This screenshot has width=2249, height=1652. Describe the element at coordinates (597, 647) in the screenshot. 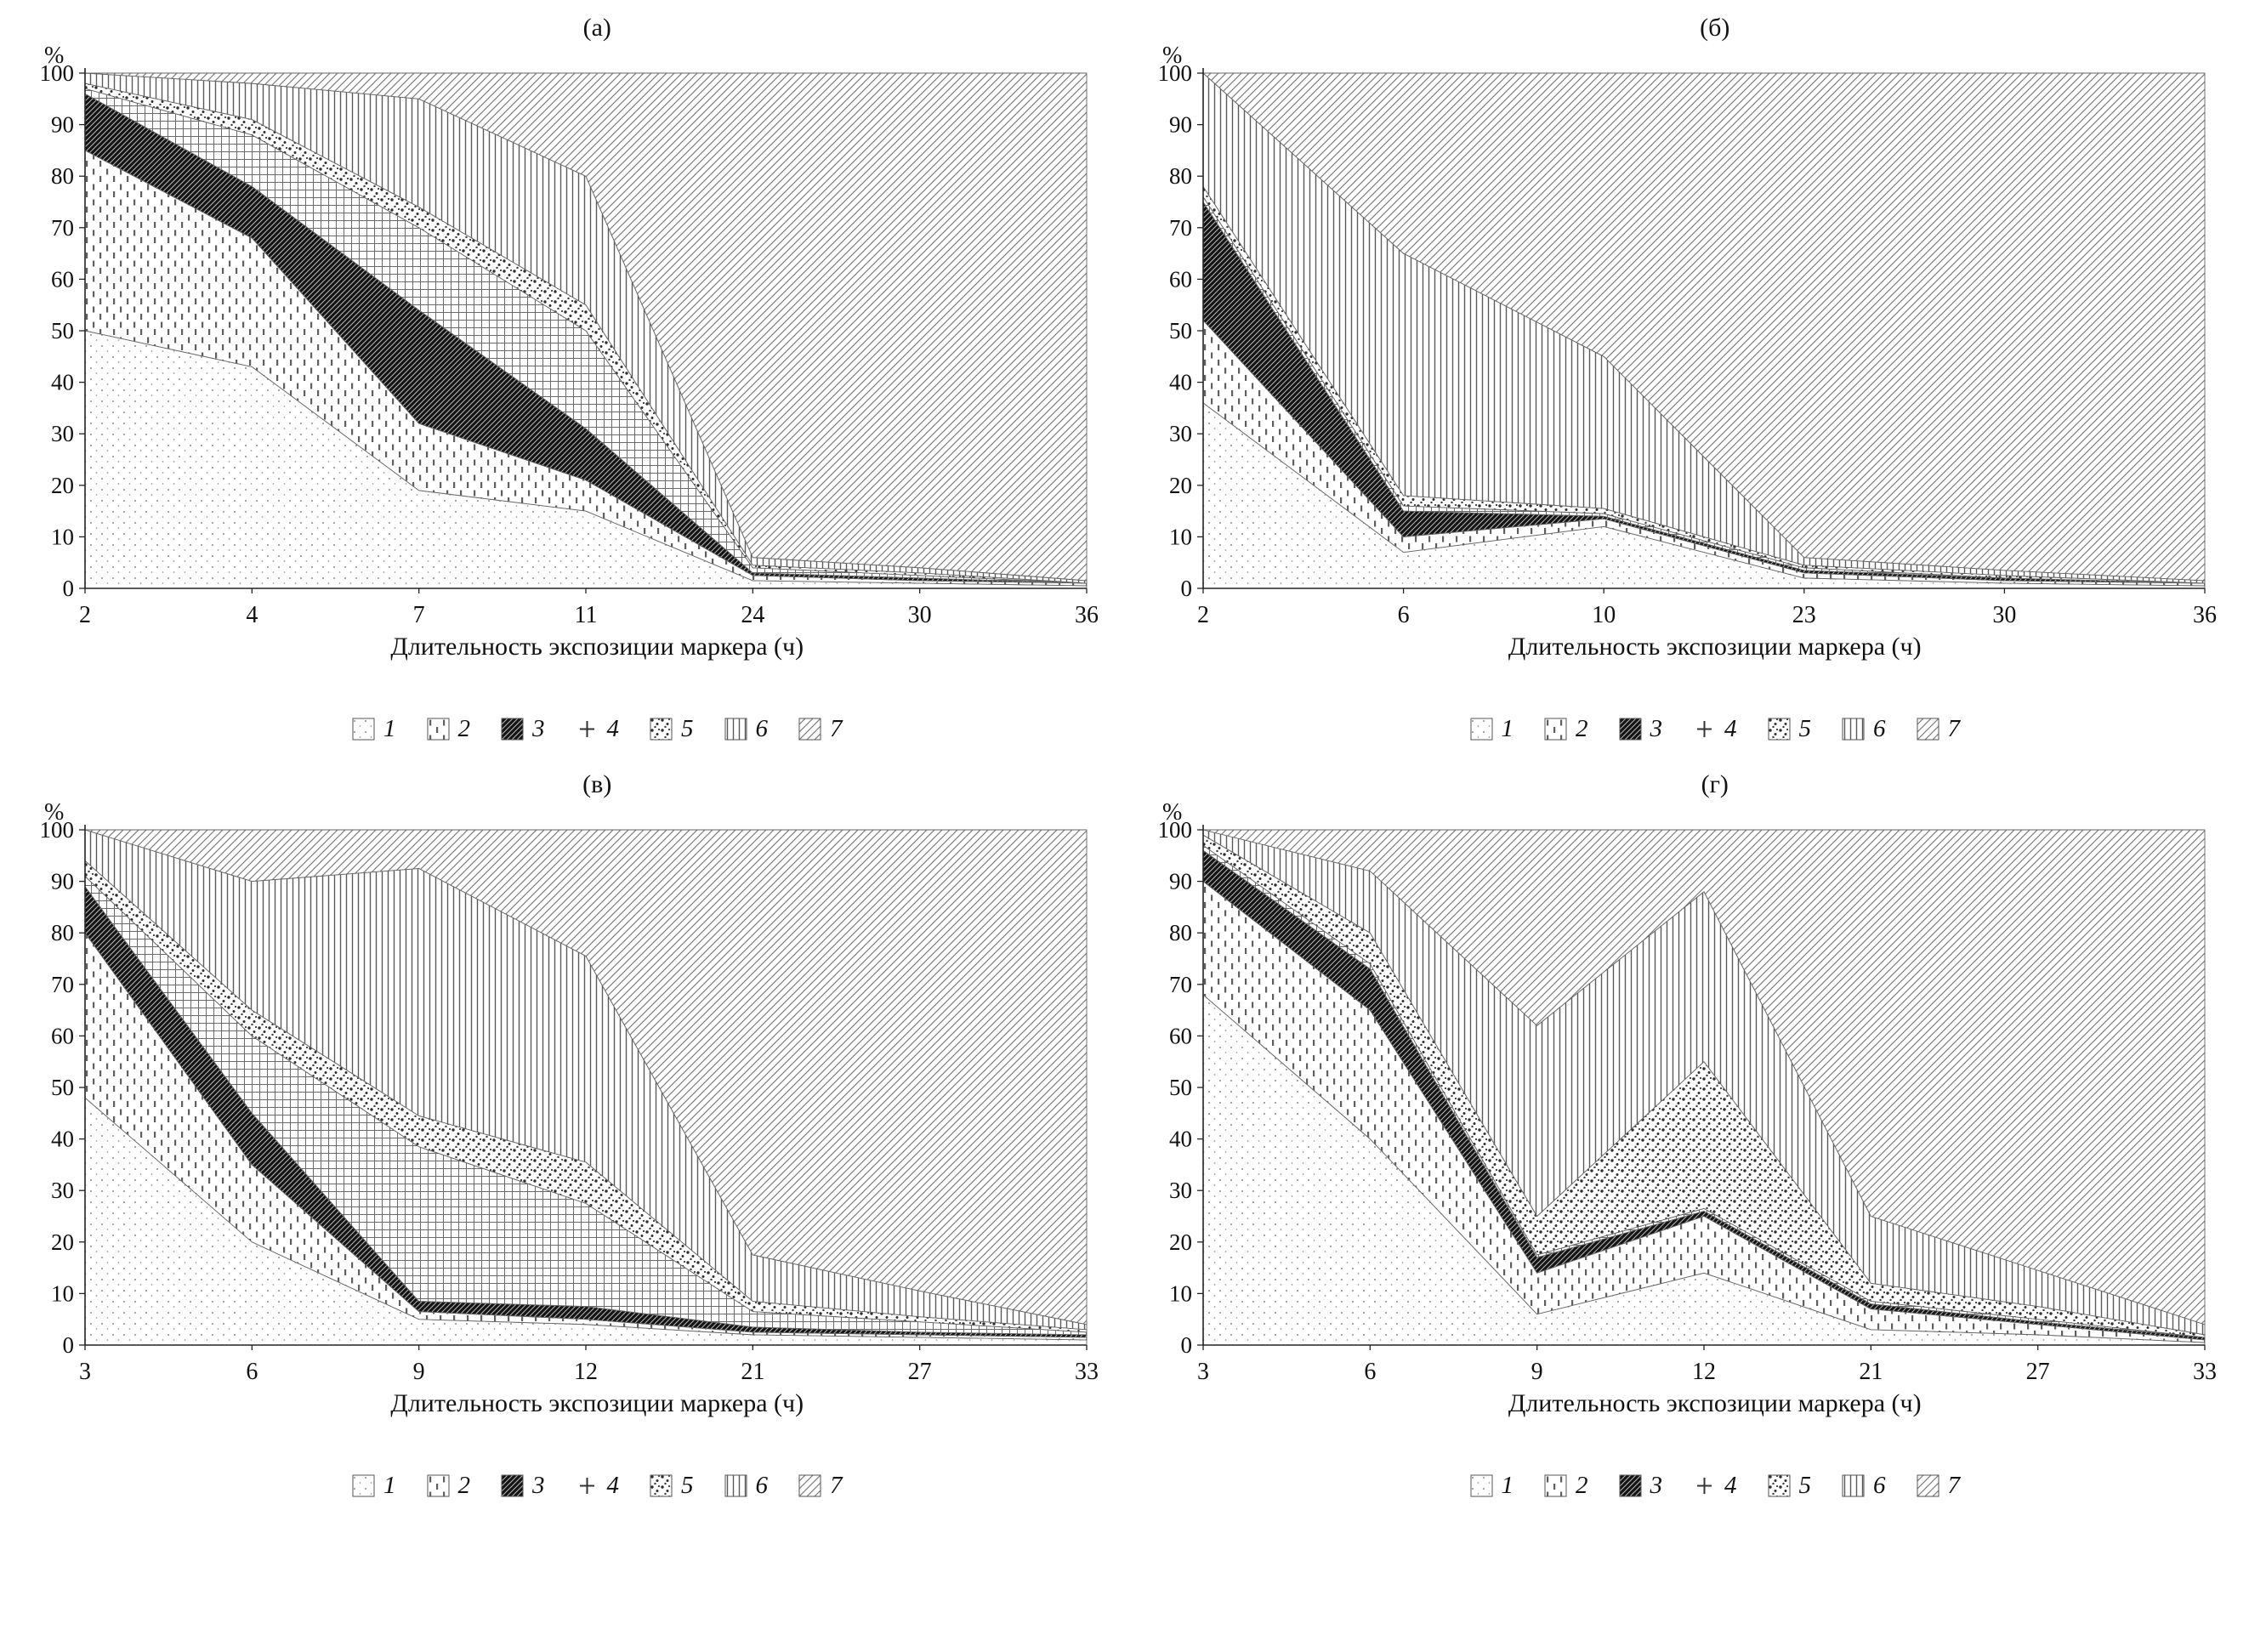

I see `x-axis-title-a: Длительность экспозиции маркера (ч)` at that location.